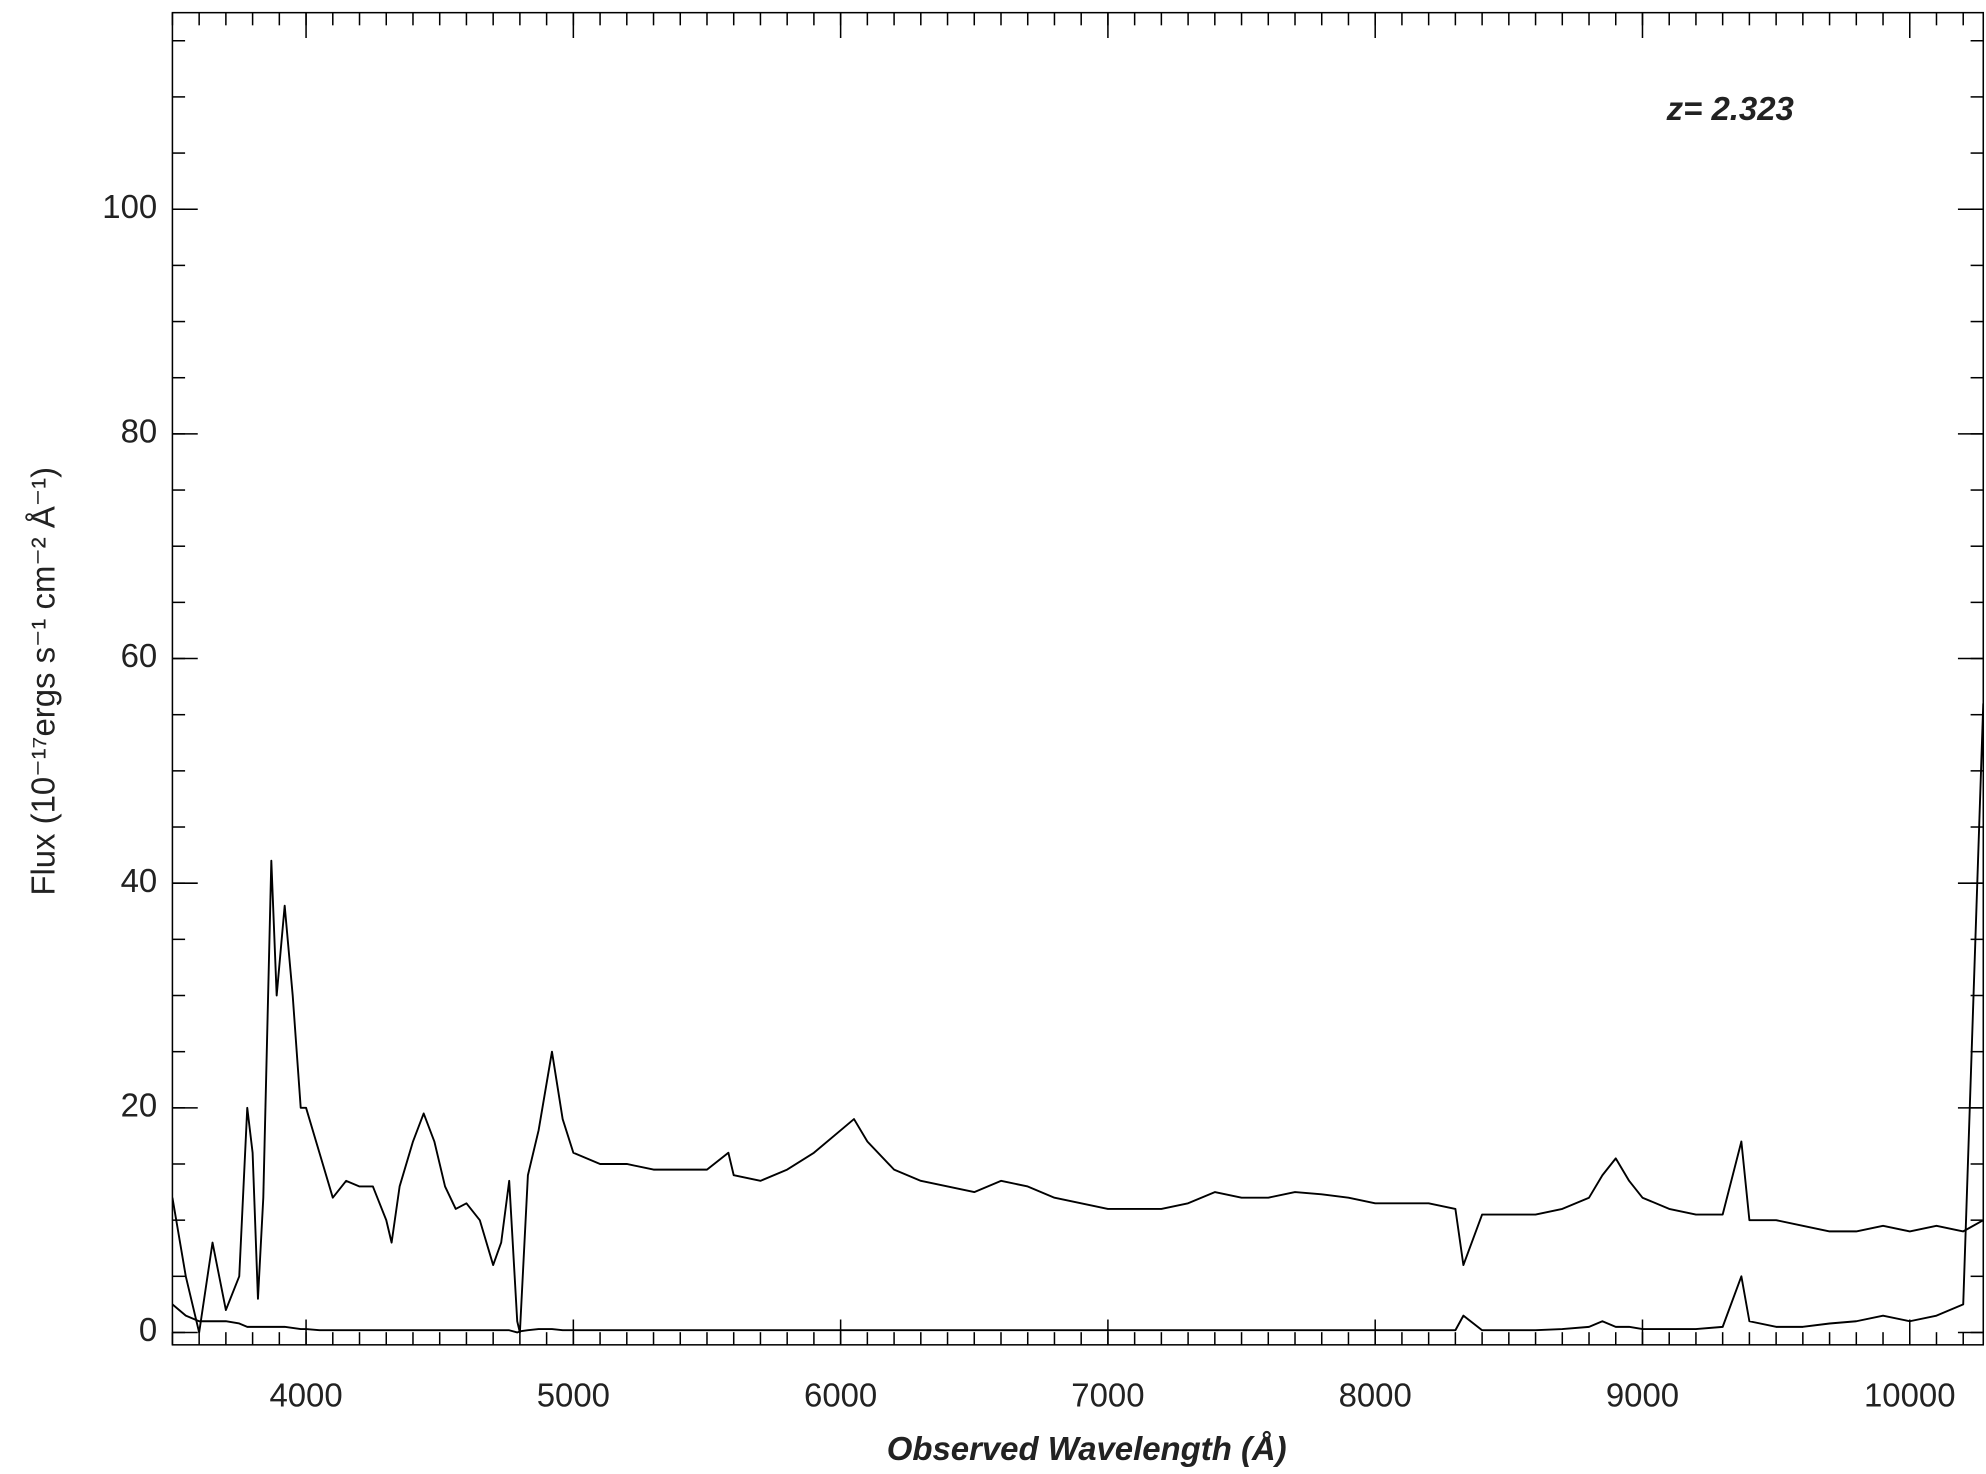  What do you see at coordinates (305, 1395) in the screenshot?
I see `x-tick-label: 4000` at bounding box center [305, 1395].